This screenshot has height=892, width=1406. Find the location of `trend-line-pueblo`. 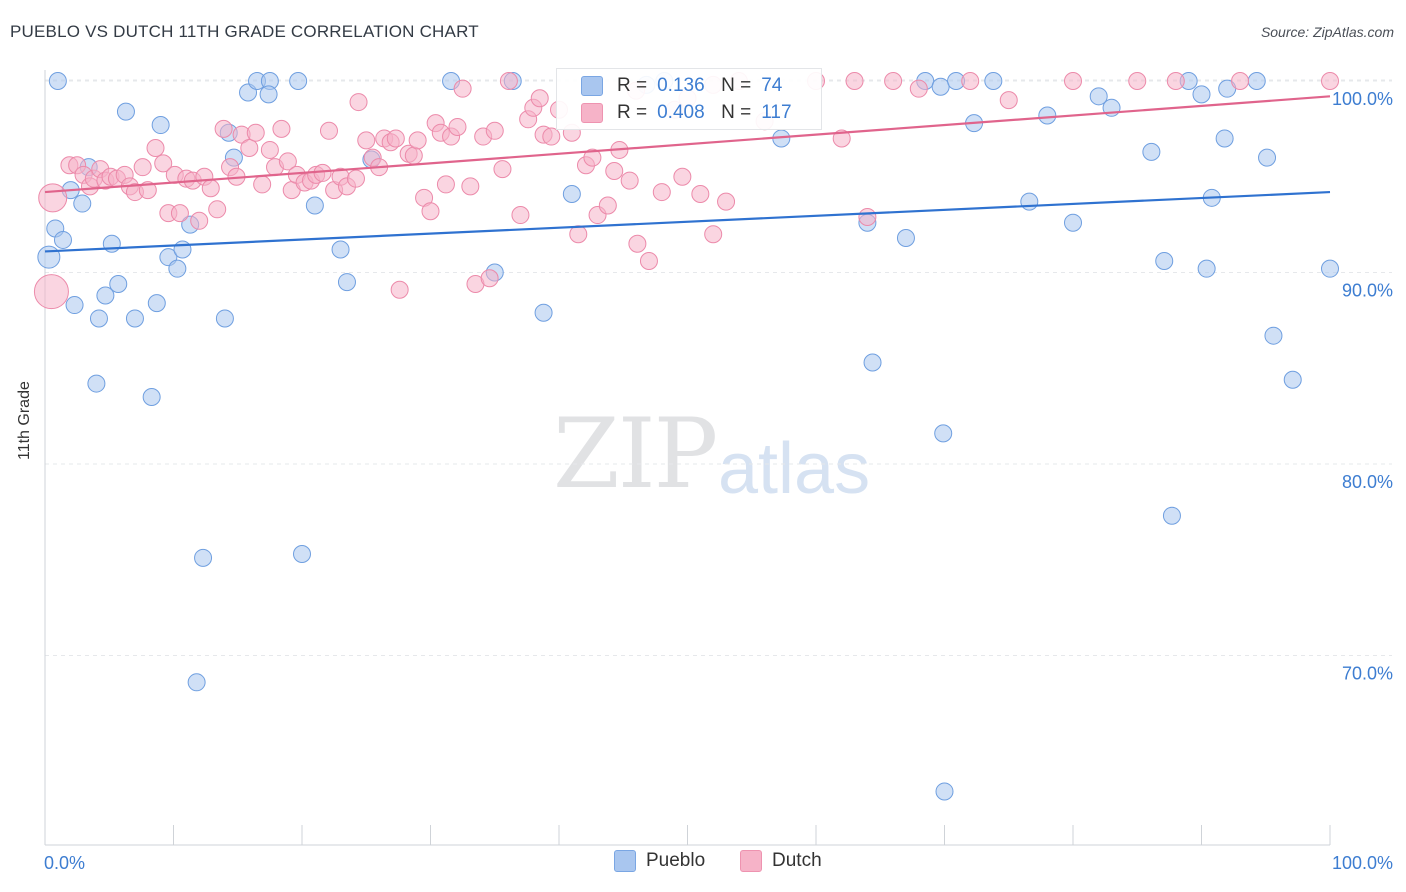

trend-line-pueblo is located at coordinates (687, 221).